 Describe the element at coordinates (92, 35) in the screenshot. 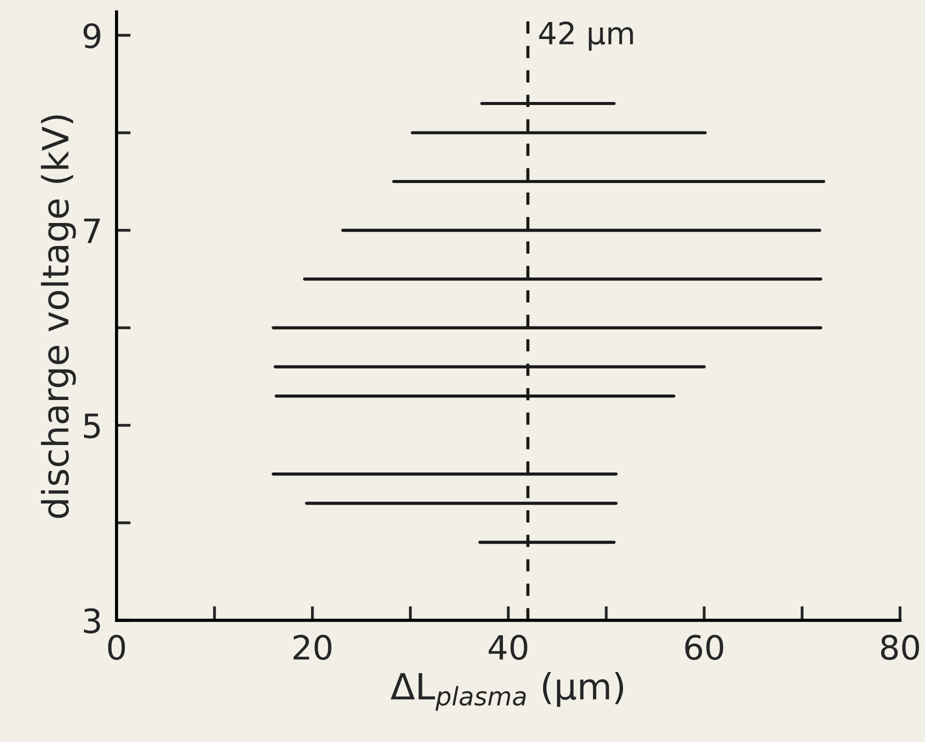

I see `y-tick-label: 9` at that location.